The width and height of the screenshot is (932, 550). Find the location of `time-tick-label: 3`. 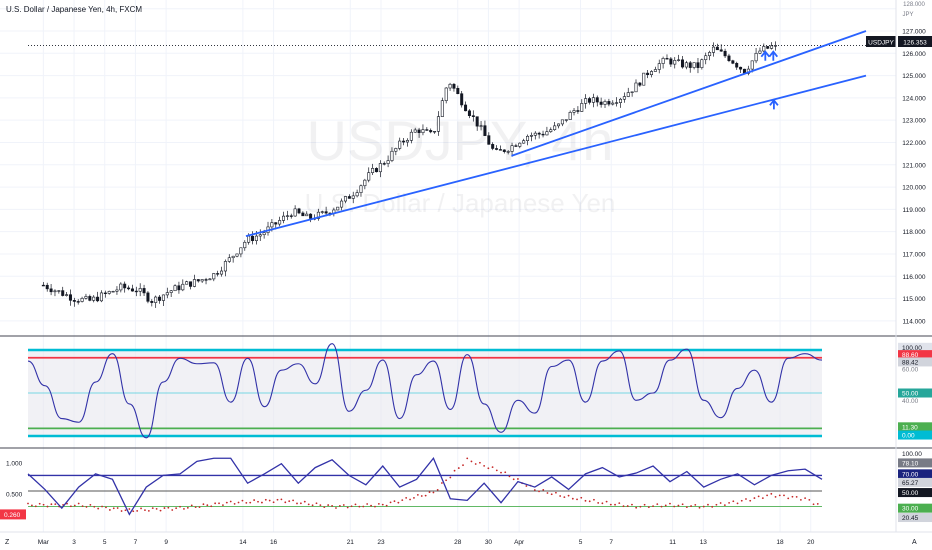

time-tick-label: 3 is located at coordinates (74, 542).